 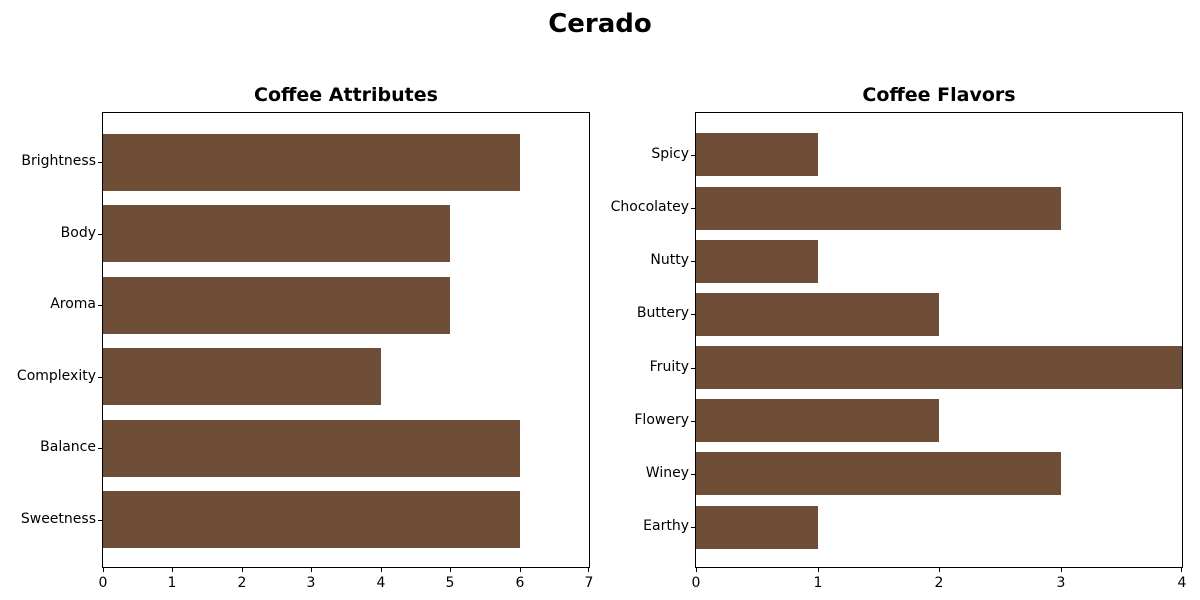 I want to click on y-axis-label: Balance, so click(x=68, y=447).